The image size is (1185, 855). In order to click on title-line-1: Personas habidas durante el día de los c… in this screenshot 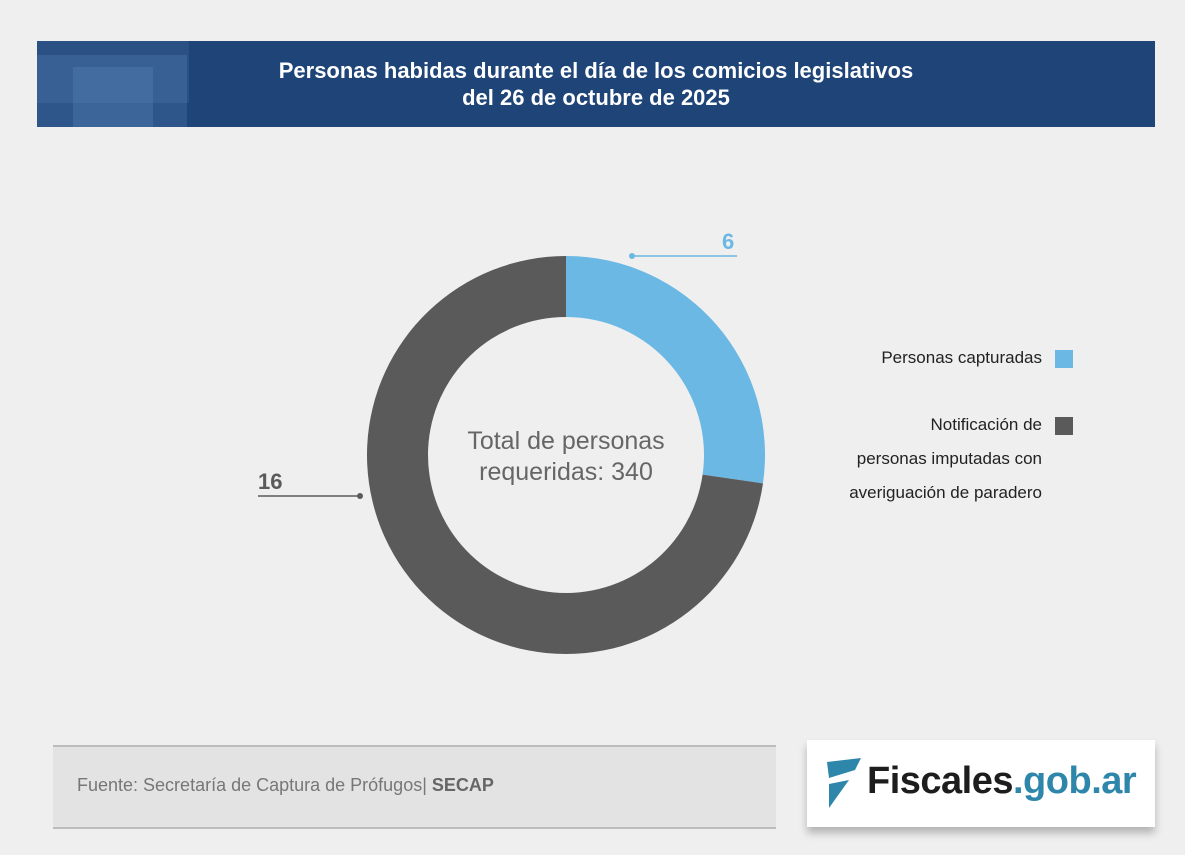, I will do `click(596, 70)`.